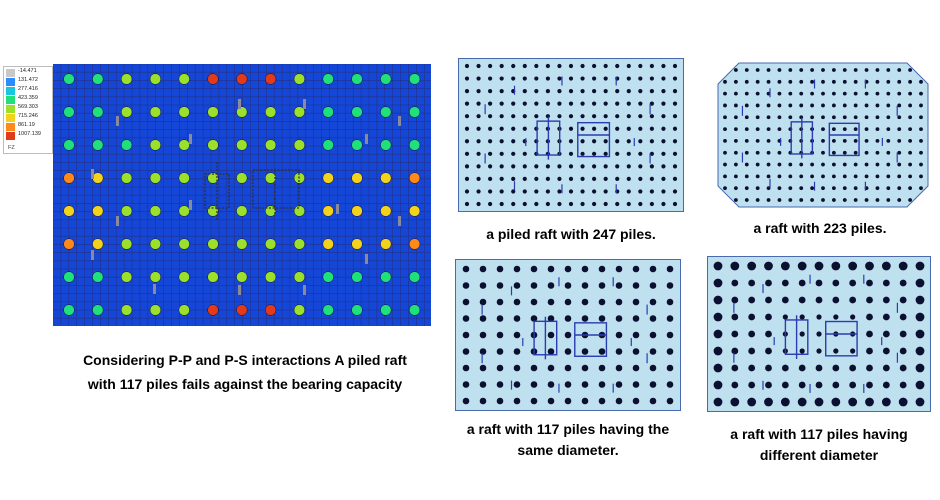 The width and height of the screenshot is (940, 500). What do you see at coordinates (571, 135) in the screenshot?
I see `raft-outline` at bounding box center [571, 135].